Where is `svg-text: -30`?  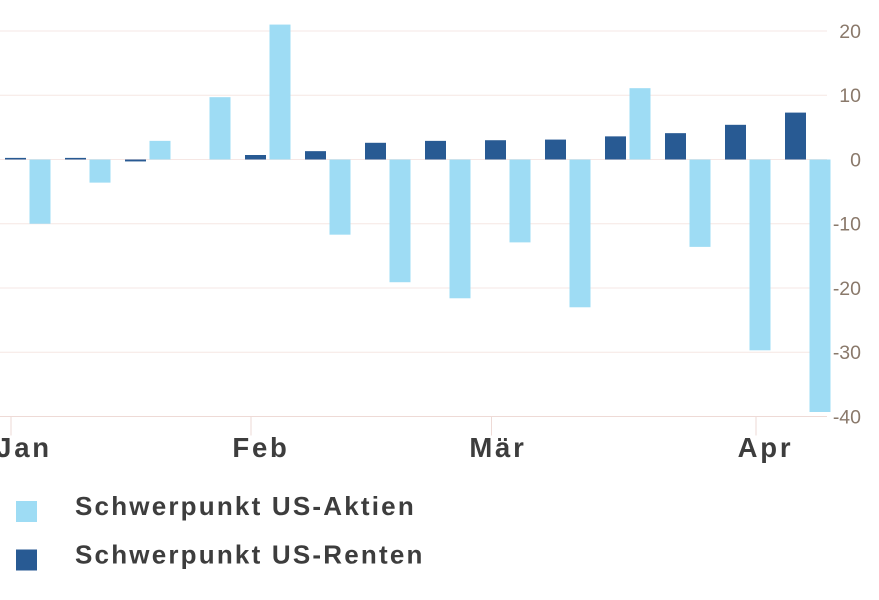 svg-text: -30 is located at coordinates (847, 353).